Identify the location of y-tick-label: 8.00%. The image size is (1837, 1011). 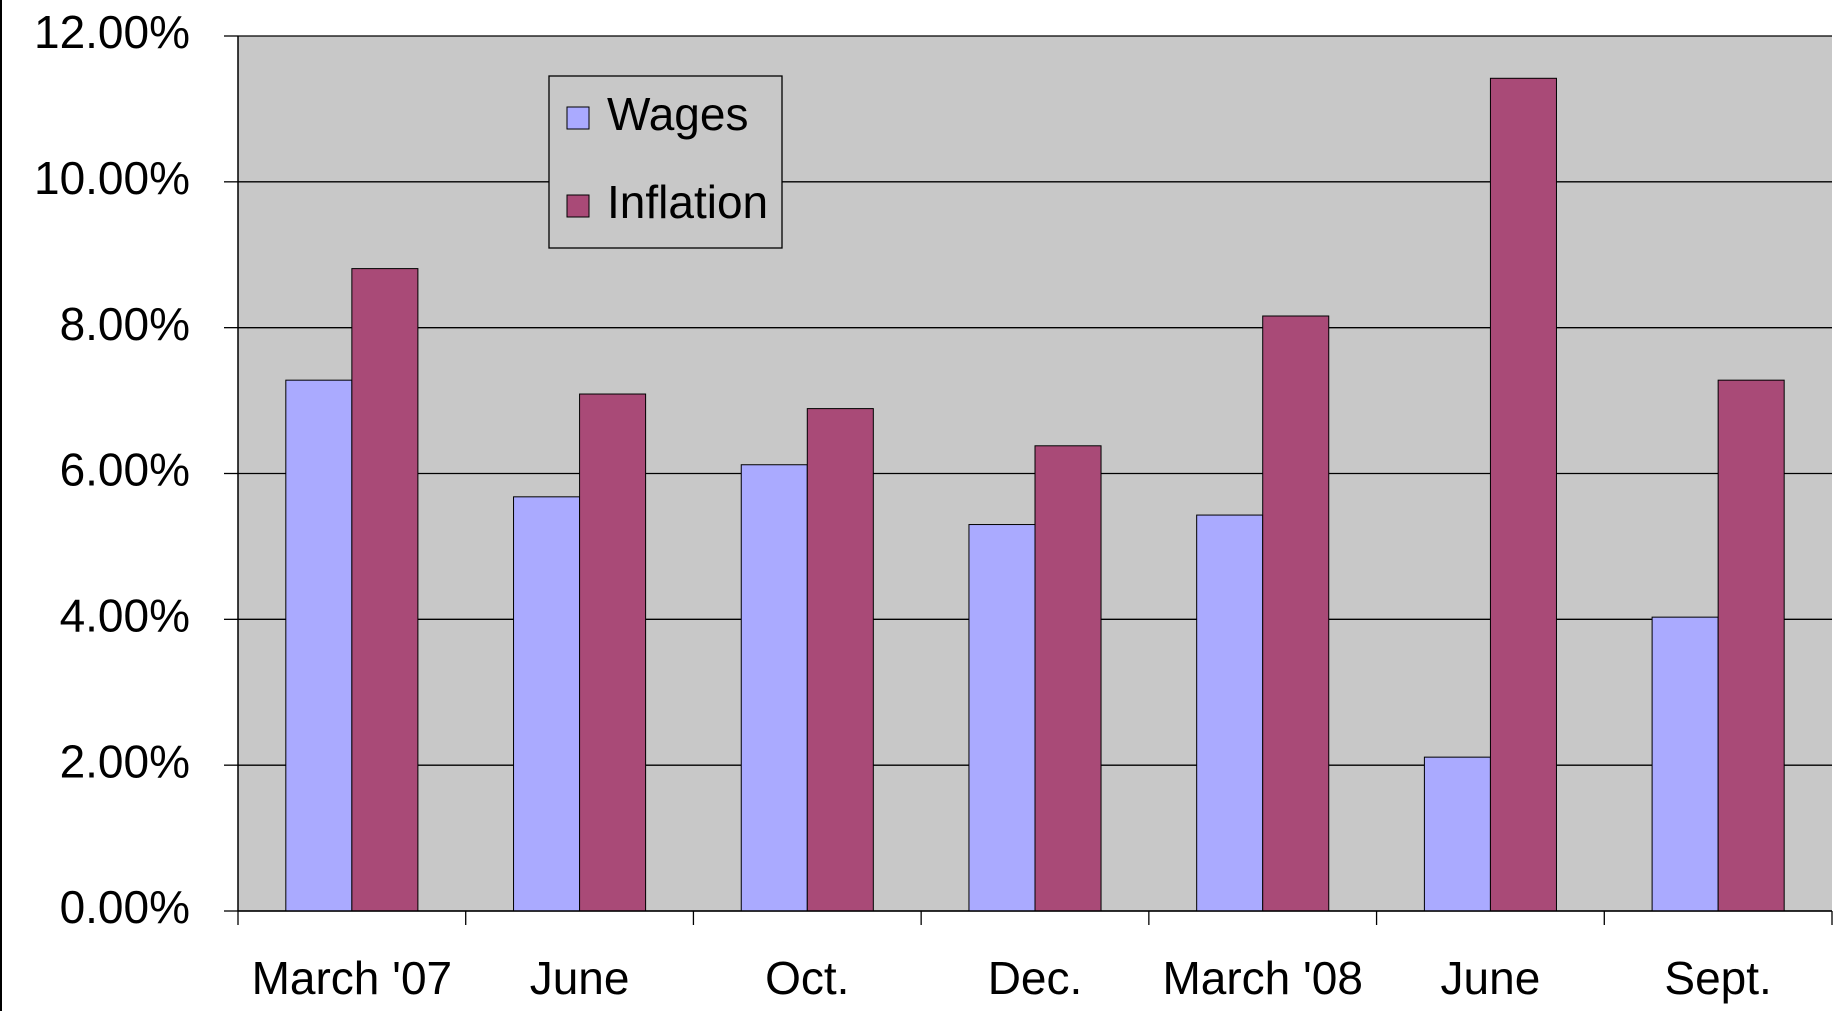
(125, 324).